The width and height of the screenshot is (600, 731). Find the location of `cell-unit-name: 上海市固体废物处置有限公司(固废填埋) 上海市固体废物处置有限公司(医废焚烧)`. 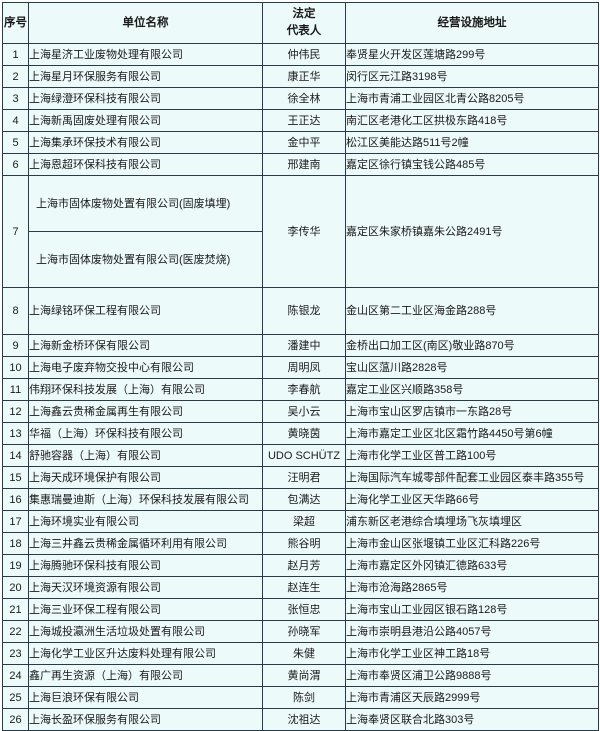

cell-unit-name: 上海市固体废物处置有限公司(固废填埋) 上海市固体废物处置有限公司(医废焚烧) is located at coordinates (145, 231).